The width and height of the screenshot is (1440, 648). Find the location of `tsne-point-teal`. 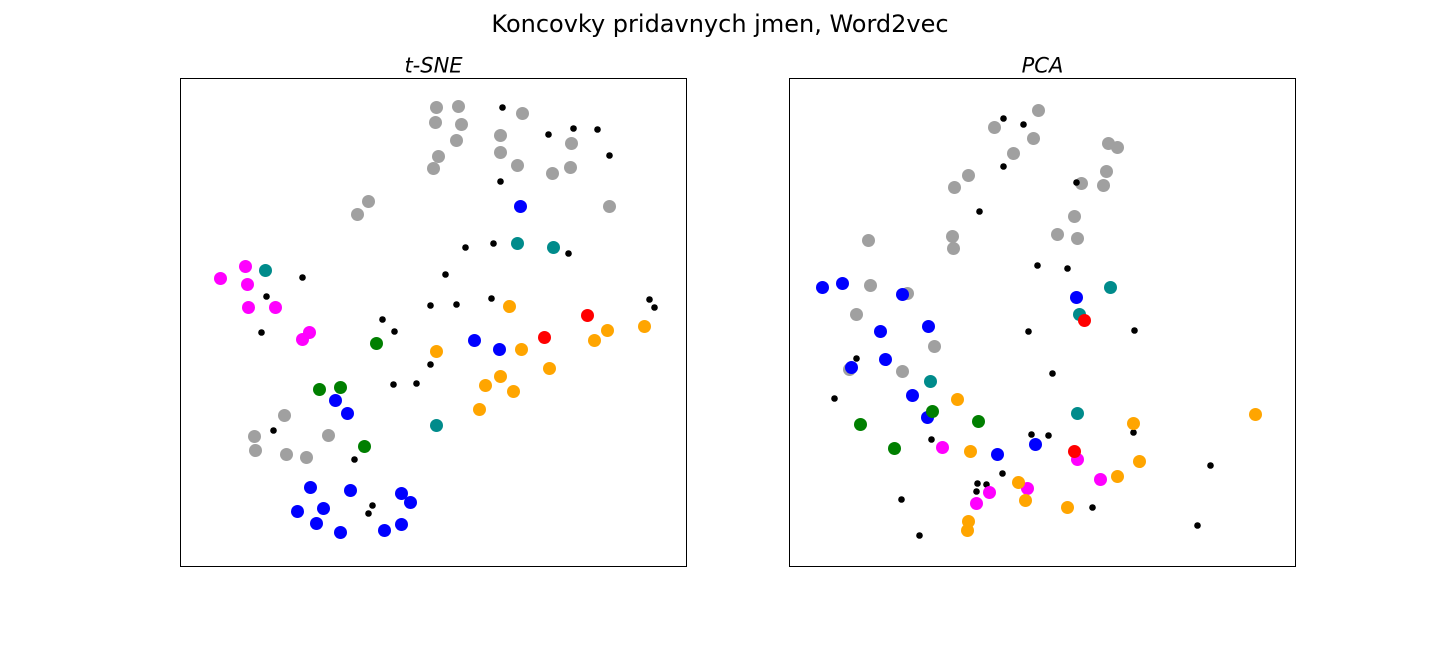

tsne-point-teal is located at coordinates (553, 247).